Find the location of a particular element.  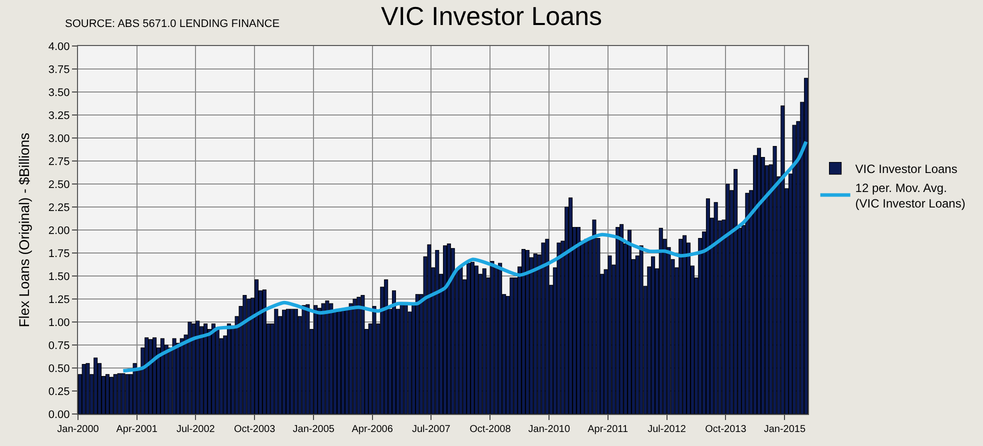

y-tick-label: 3.75 is located at coordinates (59, 70).